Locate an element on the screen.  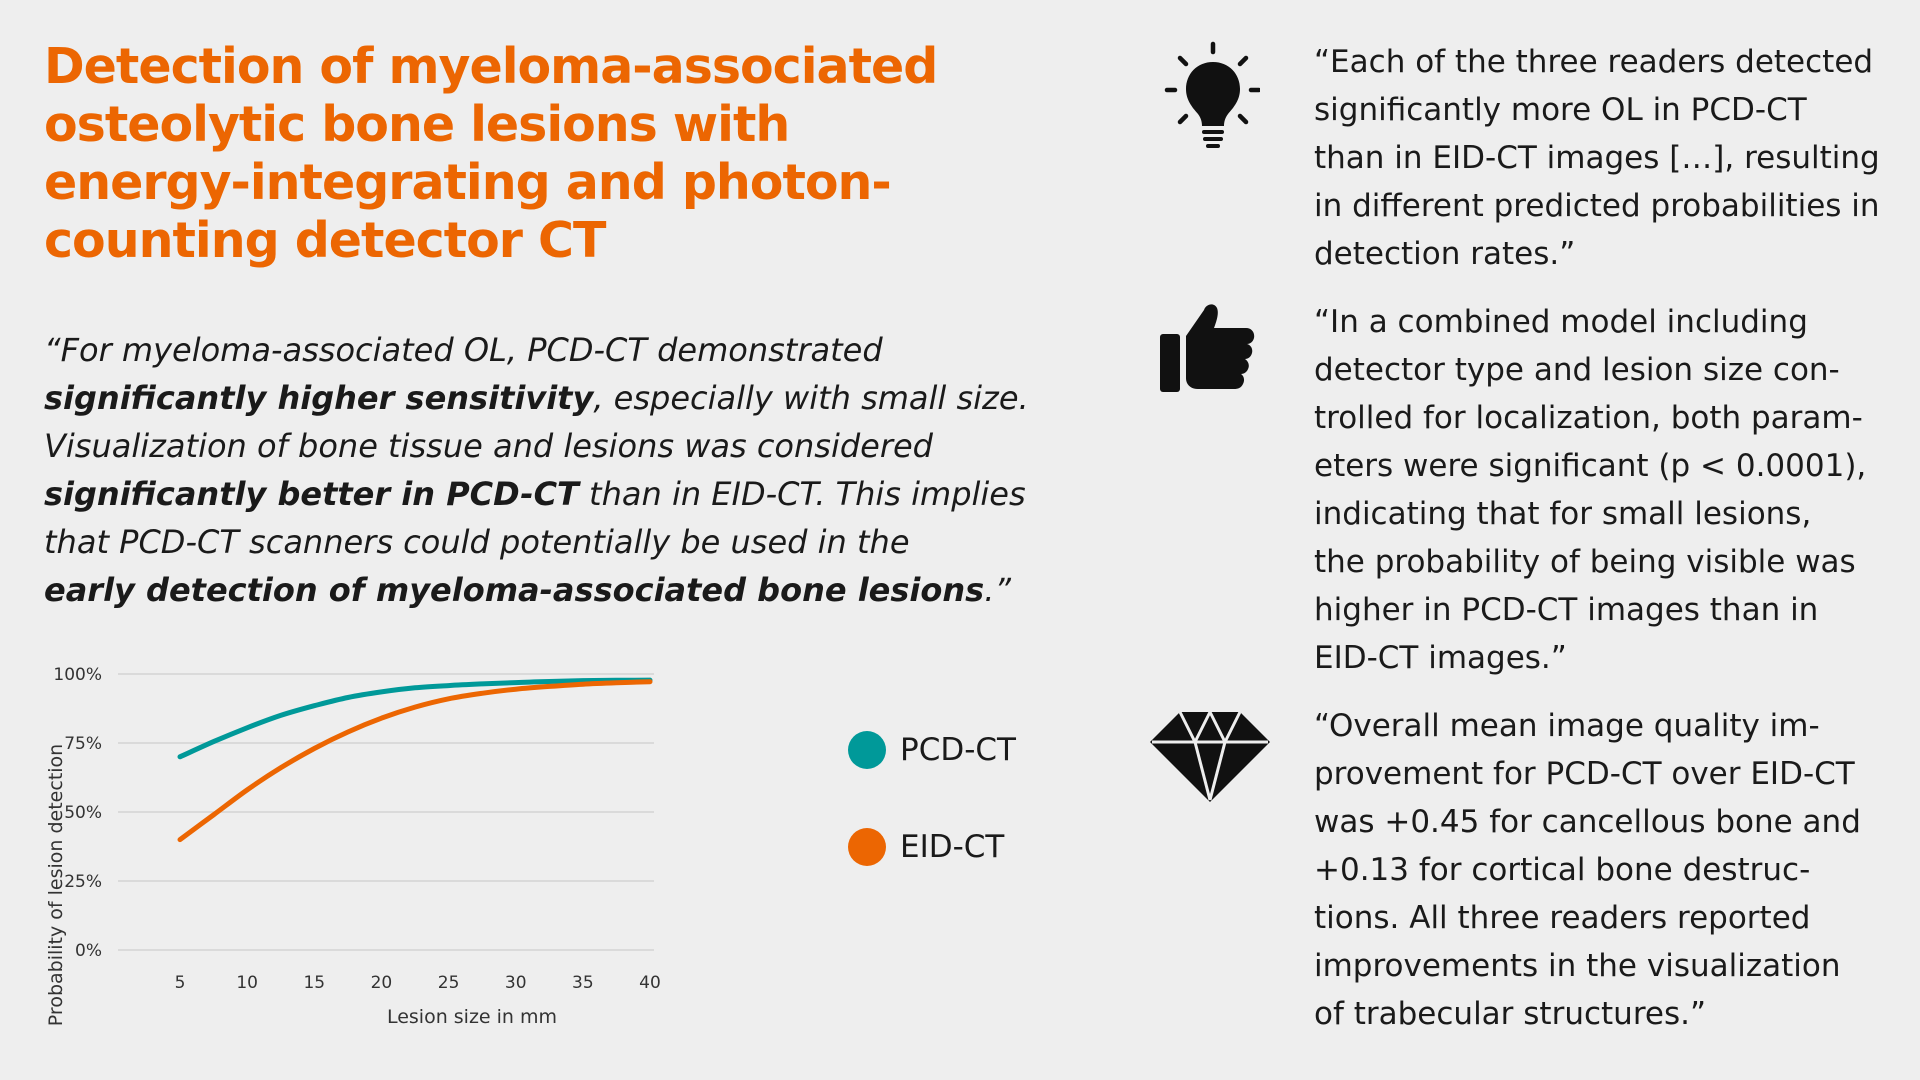
title-line: Detection of myeloma-associated is located at coordinates (491, 66).